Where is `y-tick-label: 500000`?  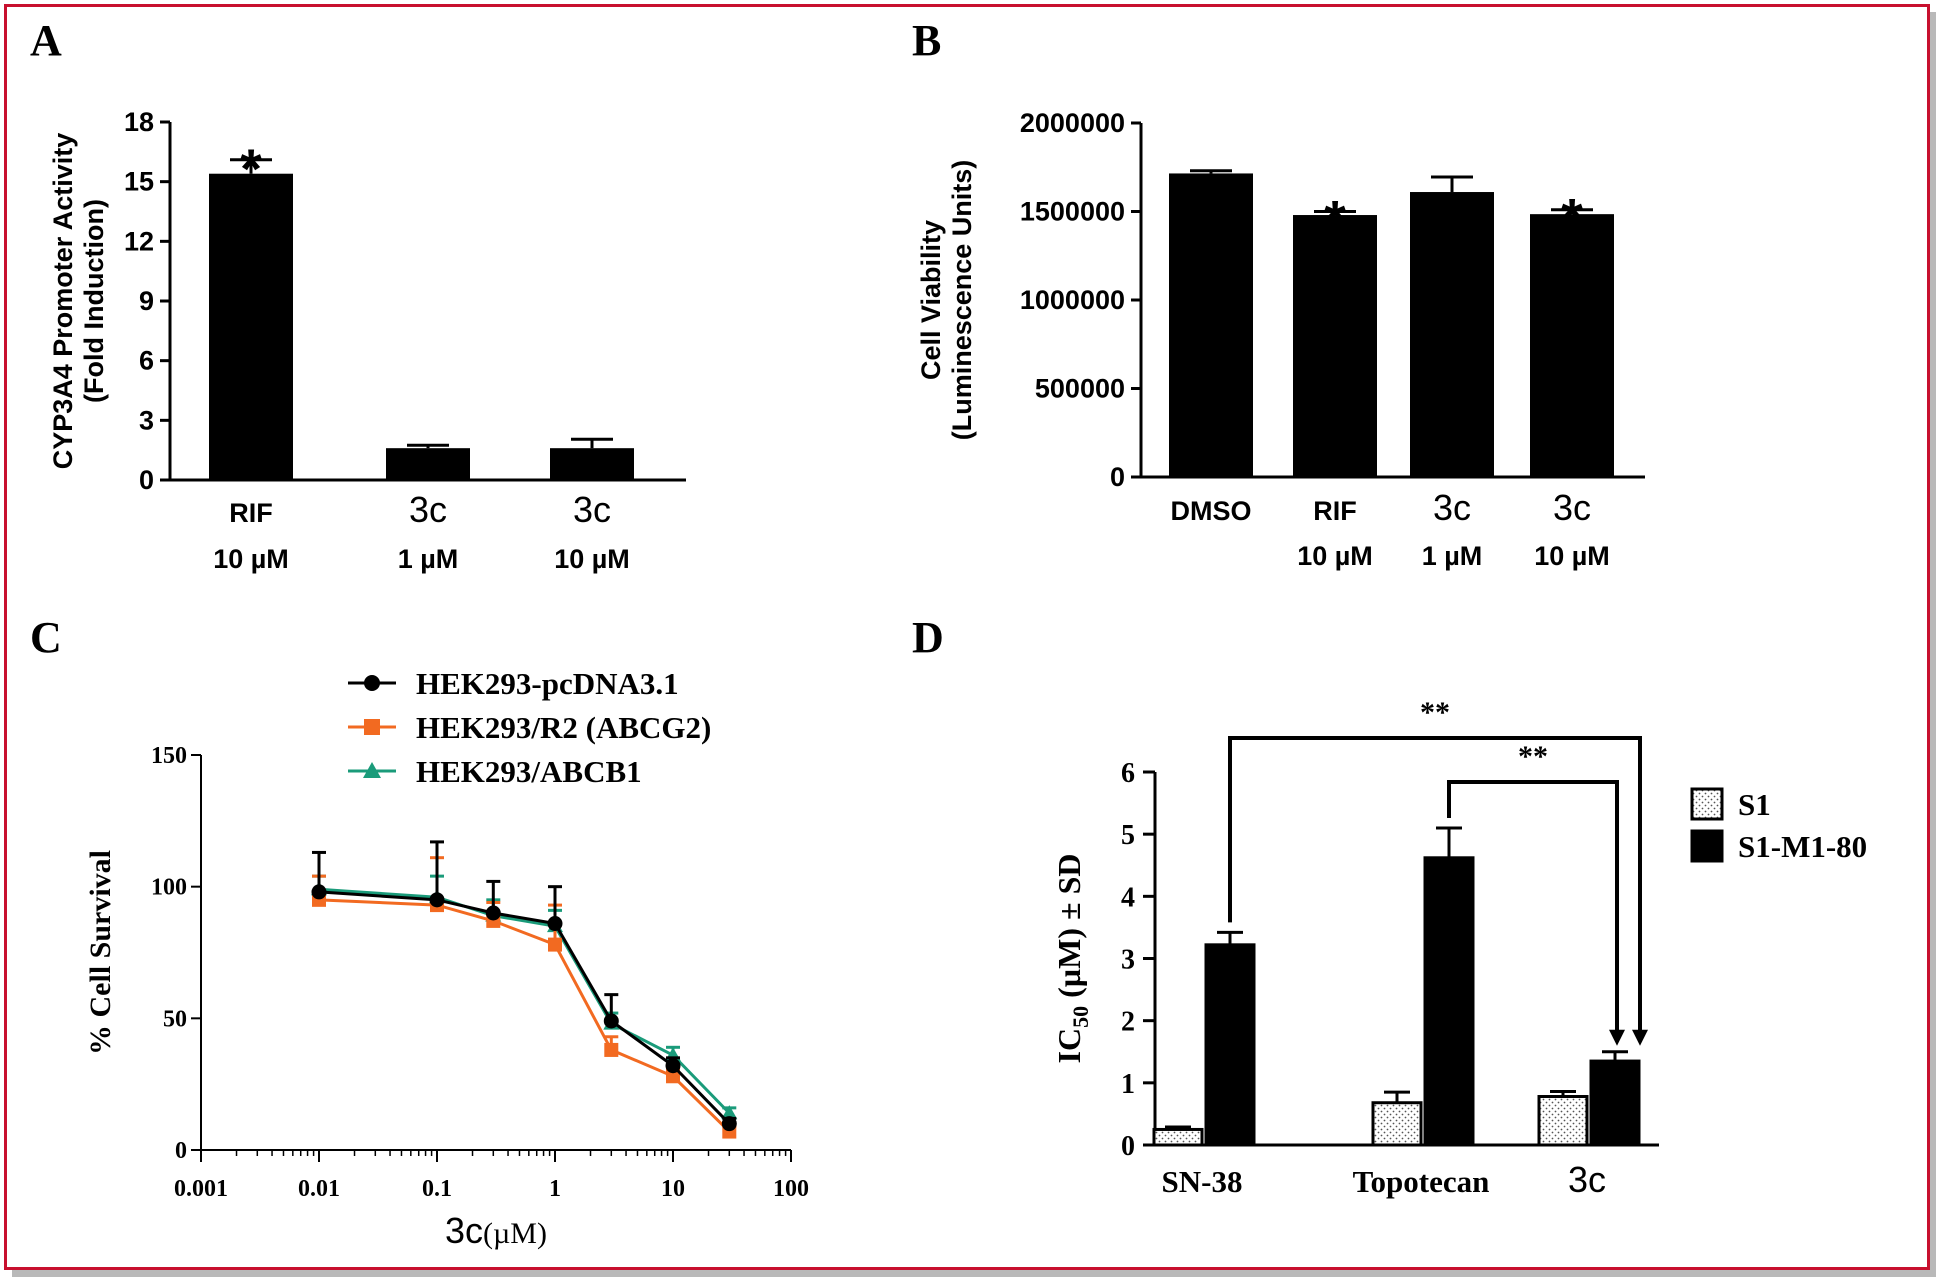 y-tick-label: 500000 is located at coordinates (1080, 389).